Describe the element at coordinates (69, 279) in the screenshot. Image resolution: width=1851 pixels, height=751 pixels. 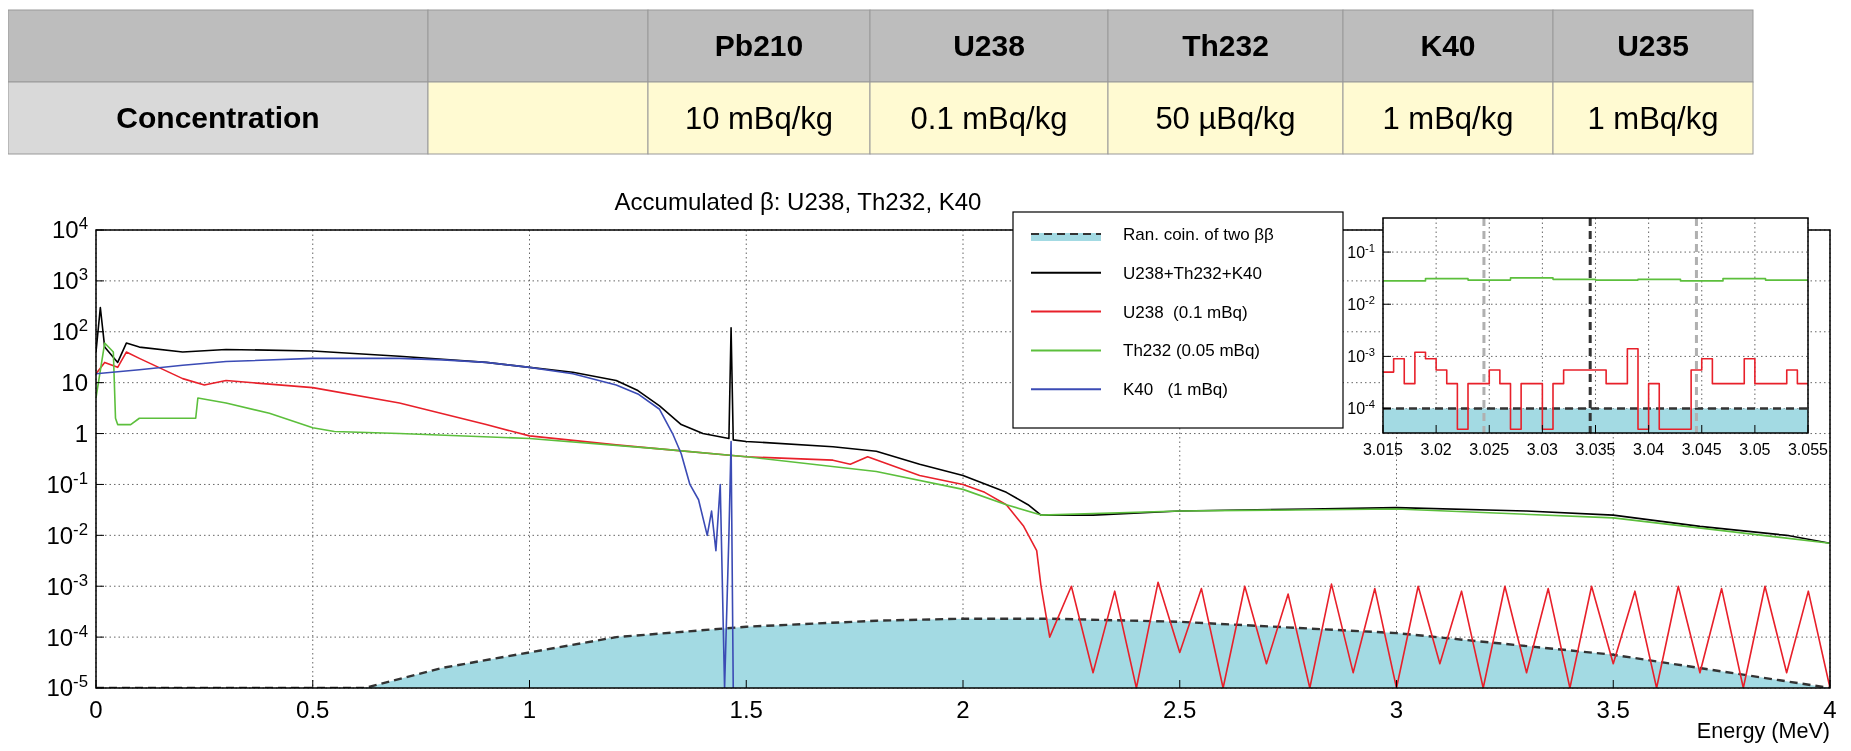
I see `y-tick-label: 10$^{3}$` at that location.